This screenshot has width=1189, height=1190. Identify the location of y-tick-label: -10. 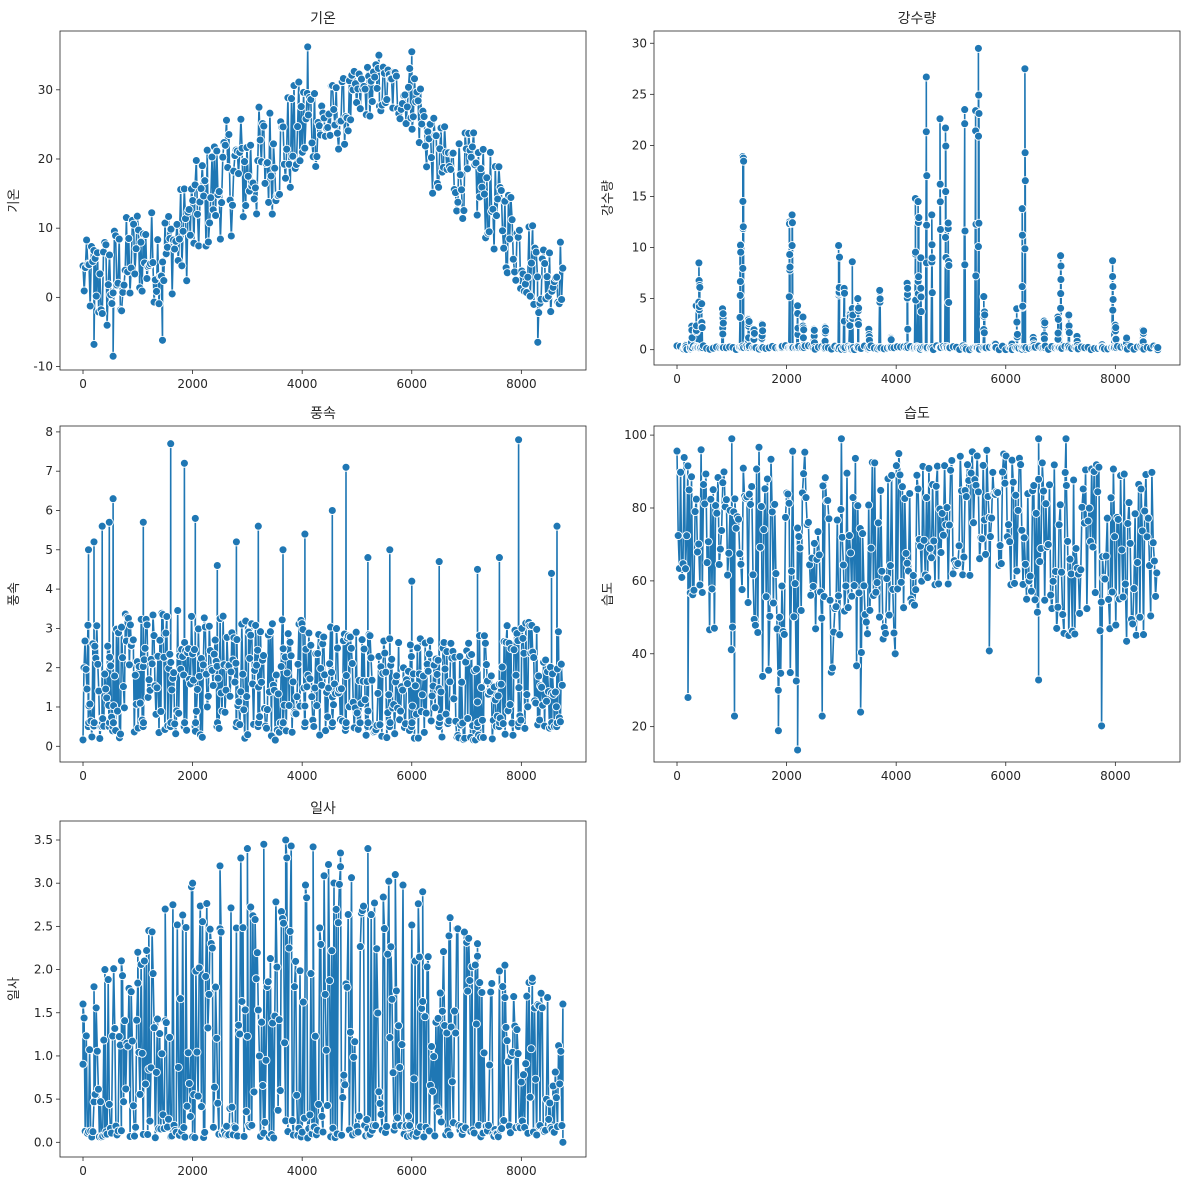
(43, 367).